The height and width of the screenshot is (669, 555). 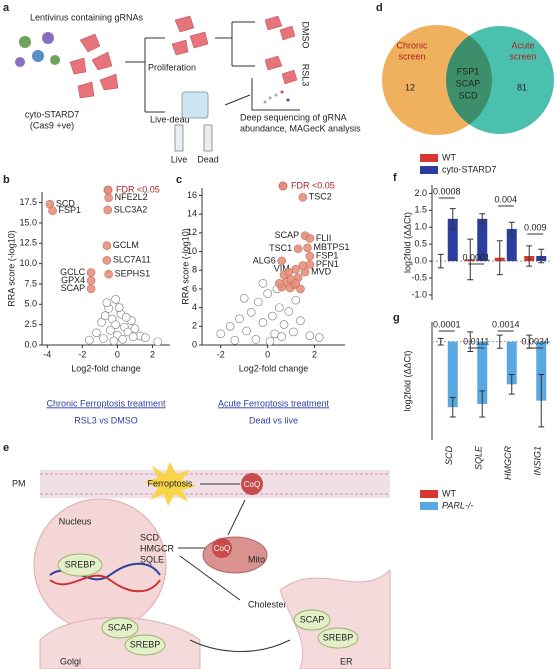 What do you see at coordinates (320, 197) in the screenshot?
I see `point-label: TSC2` at bounding box center [320, 197].